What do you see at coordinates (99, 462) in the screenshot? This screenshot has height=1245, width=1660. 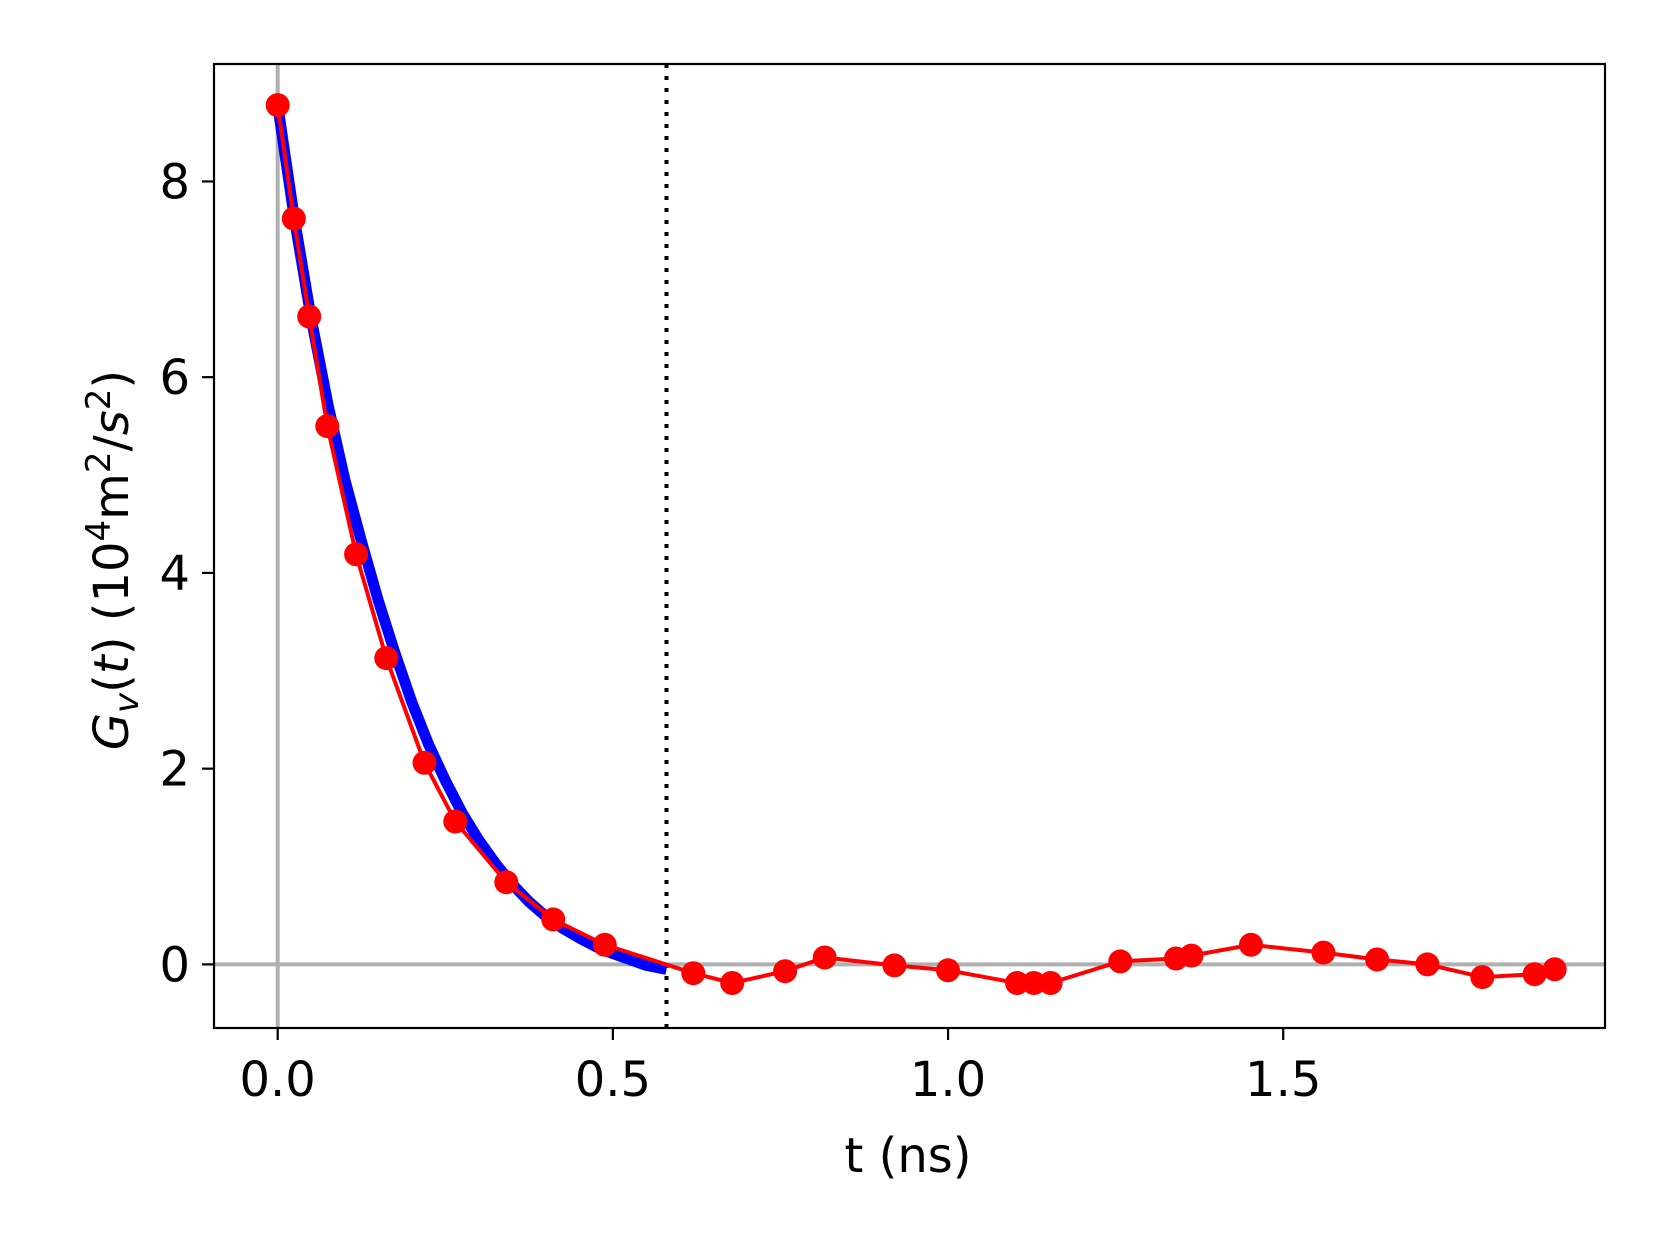 I see `y-label-unit-exponent-2: 2` at bounding box center [99, 462].